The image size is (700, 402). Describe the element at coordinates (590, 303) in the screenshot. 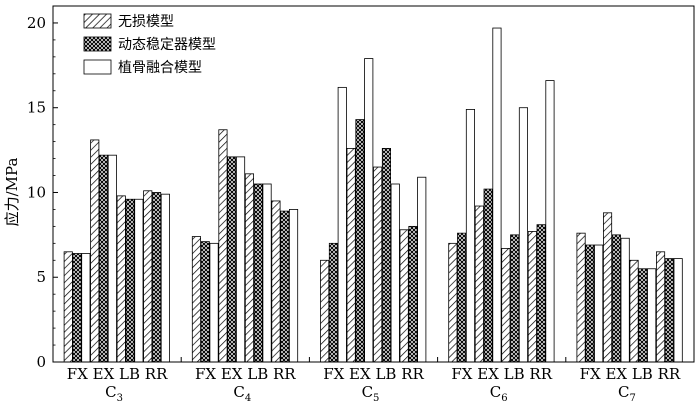

I see `bar-C7-FX-s2` at that location.